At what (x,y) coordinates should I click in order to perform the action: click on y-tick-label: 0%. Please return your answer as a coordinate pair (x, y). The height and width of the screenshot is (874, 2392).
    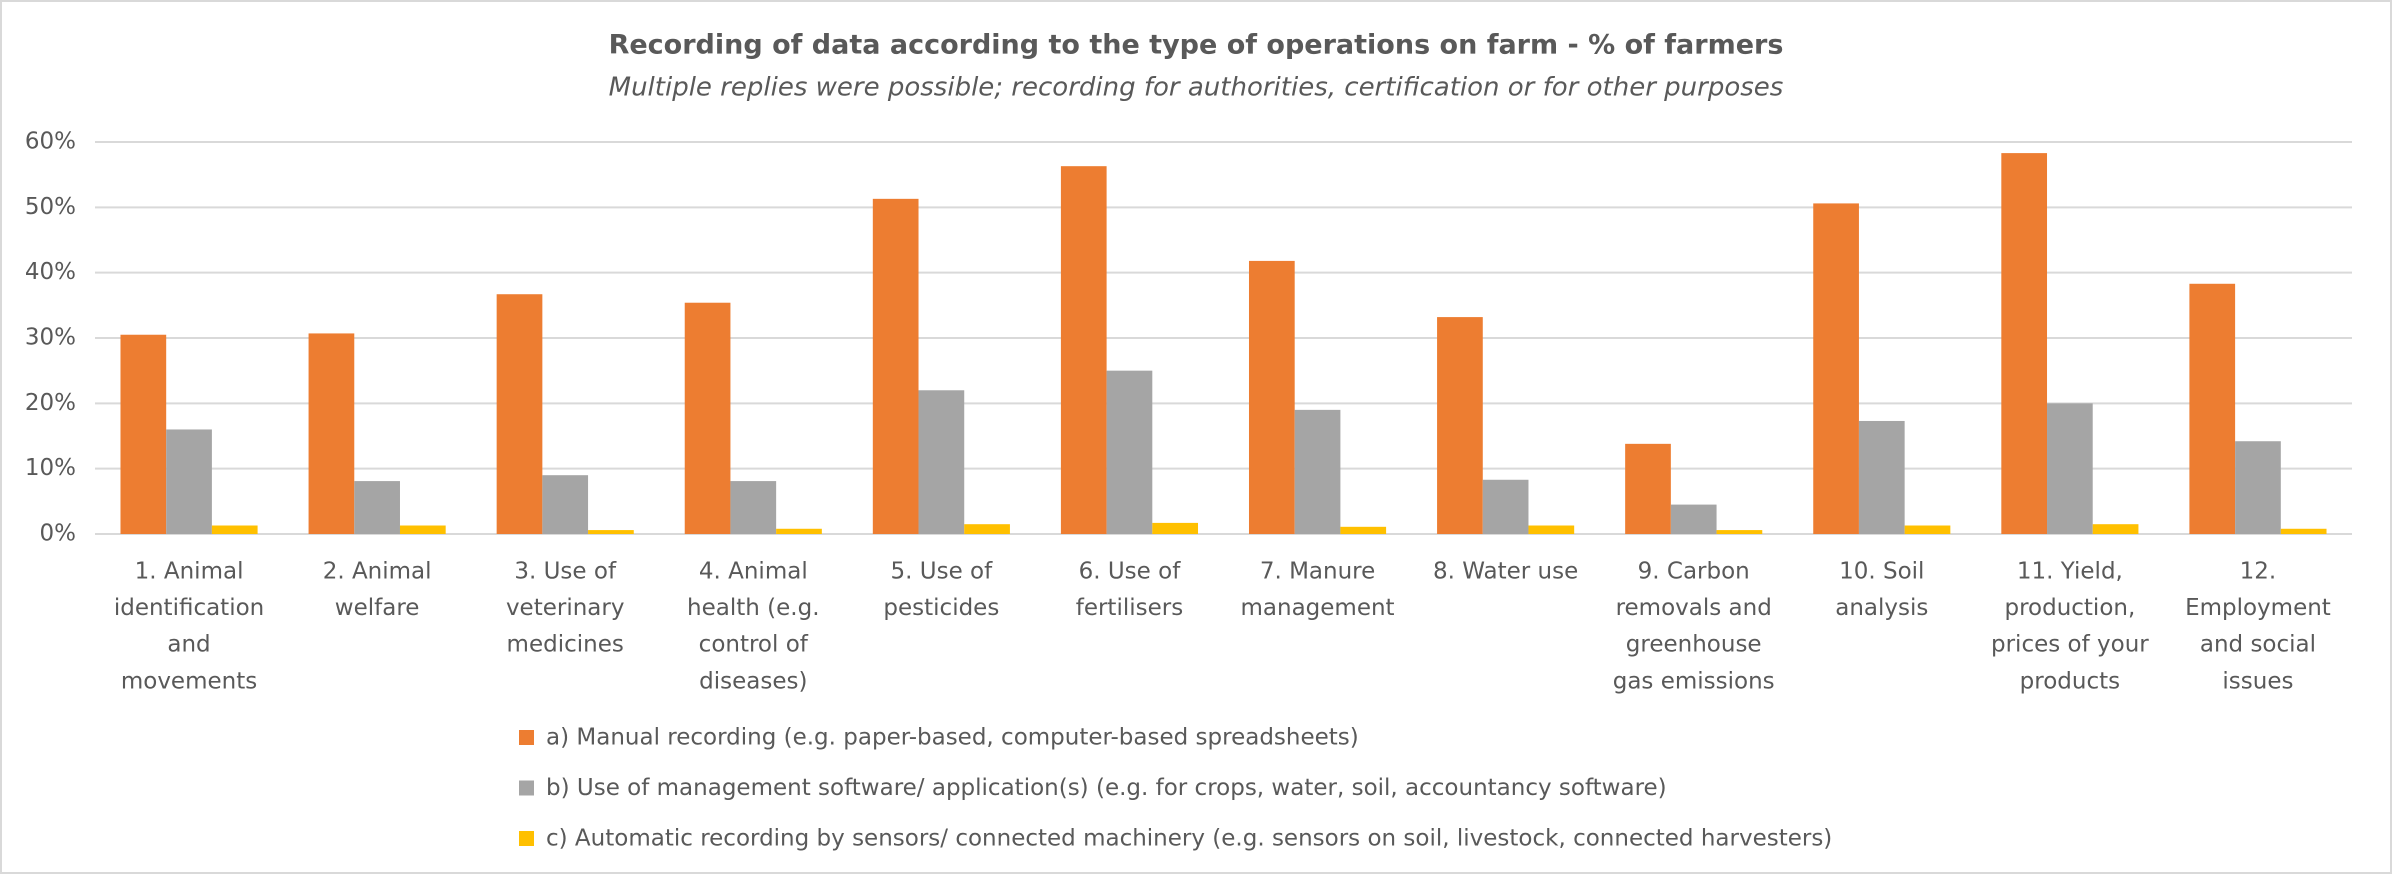
    Looking at the image, I should click on (58, 534).